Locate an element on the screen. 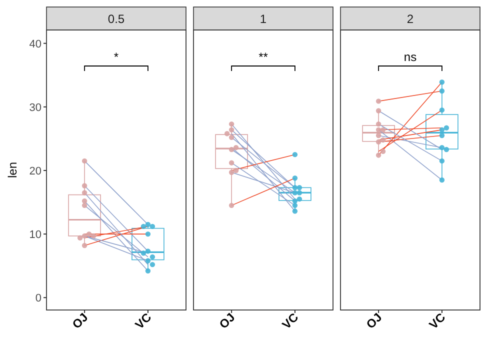 The image size is (487, 344). chart-title: 2 is located at coordinates (410, 19).